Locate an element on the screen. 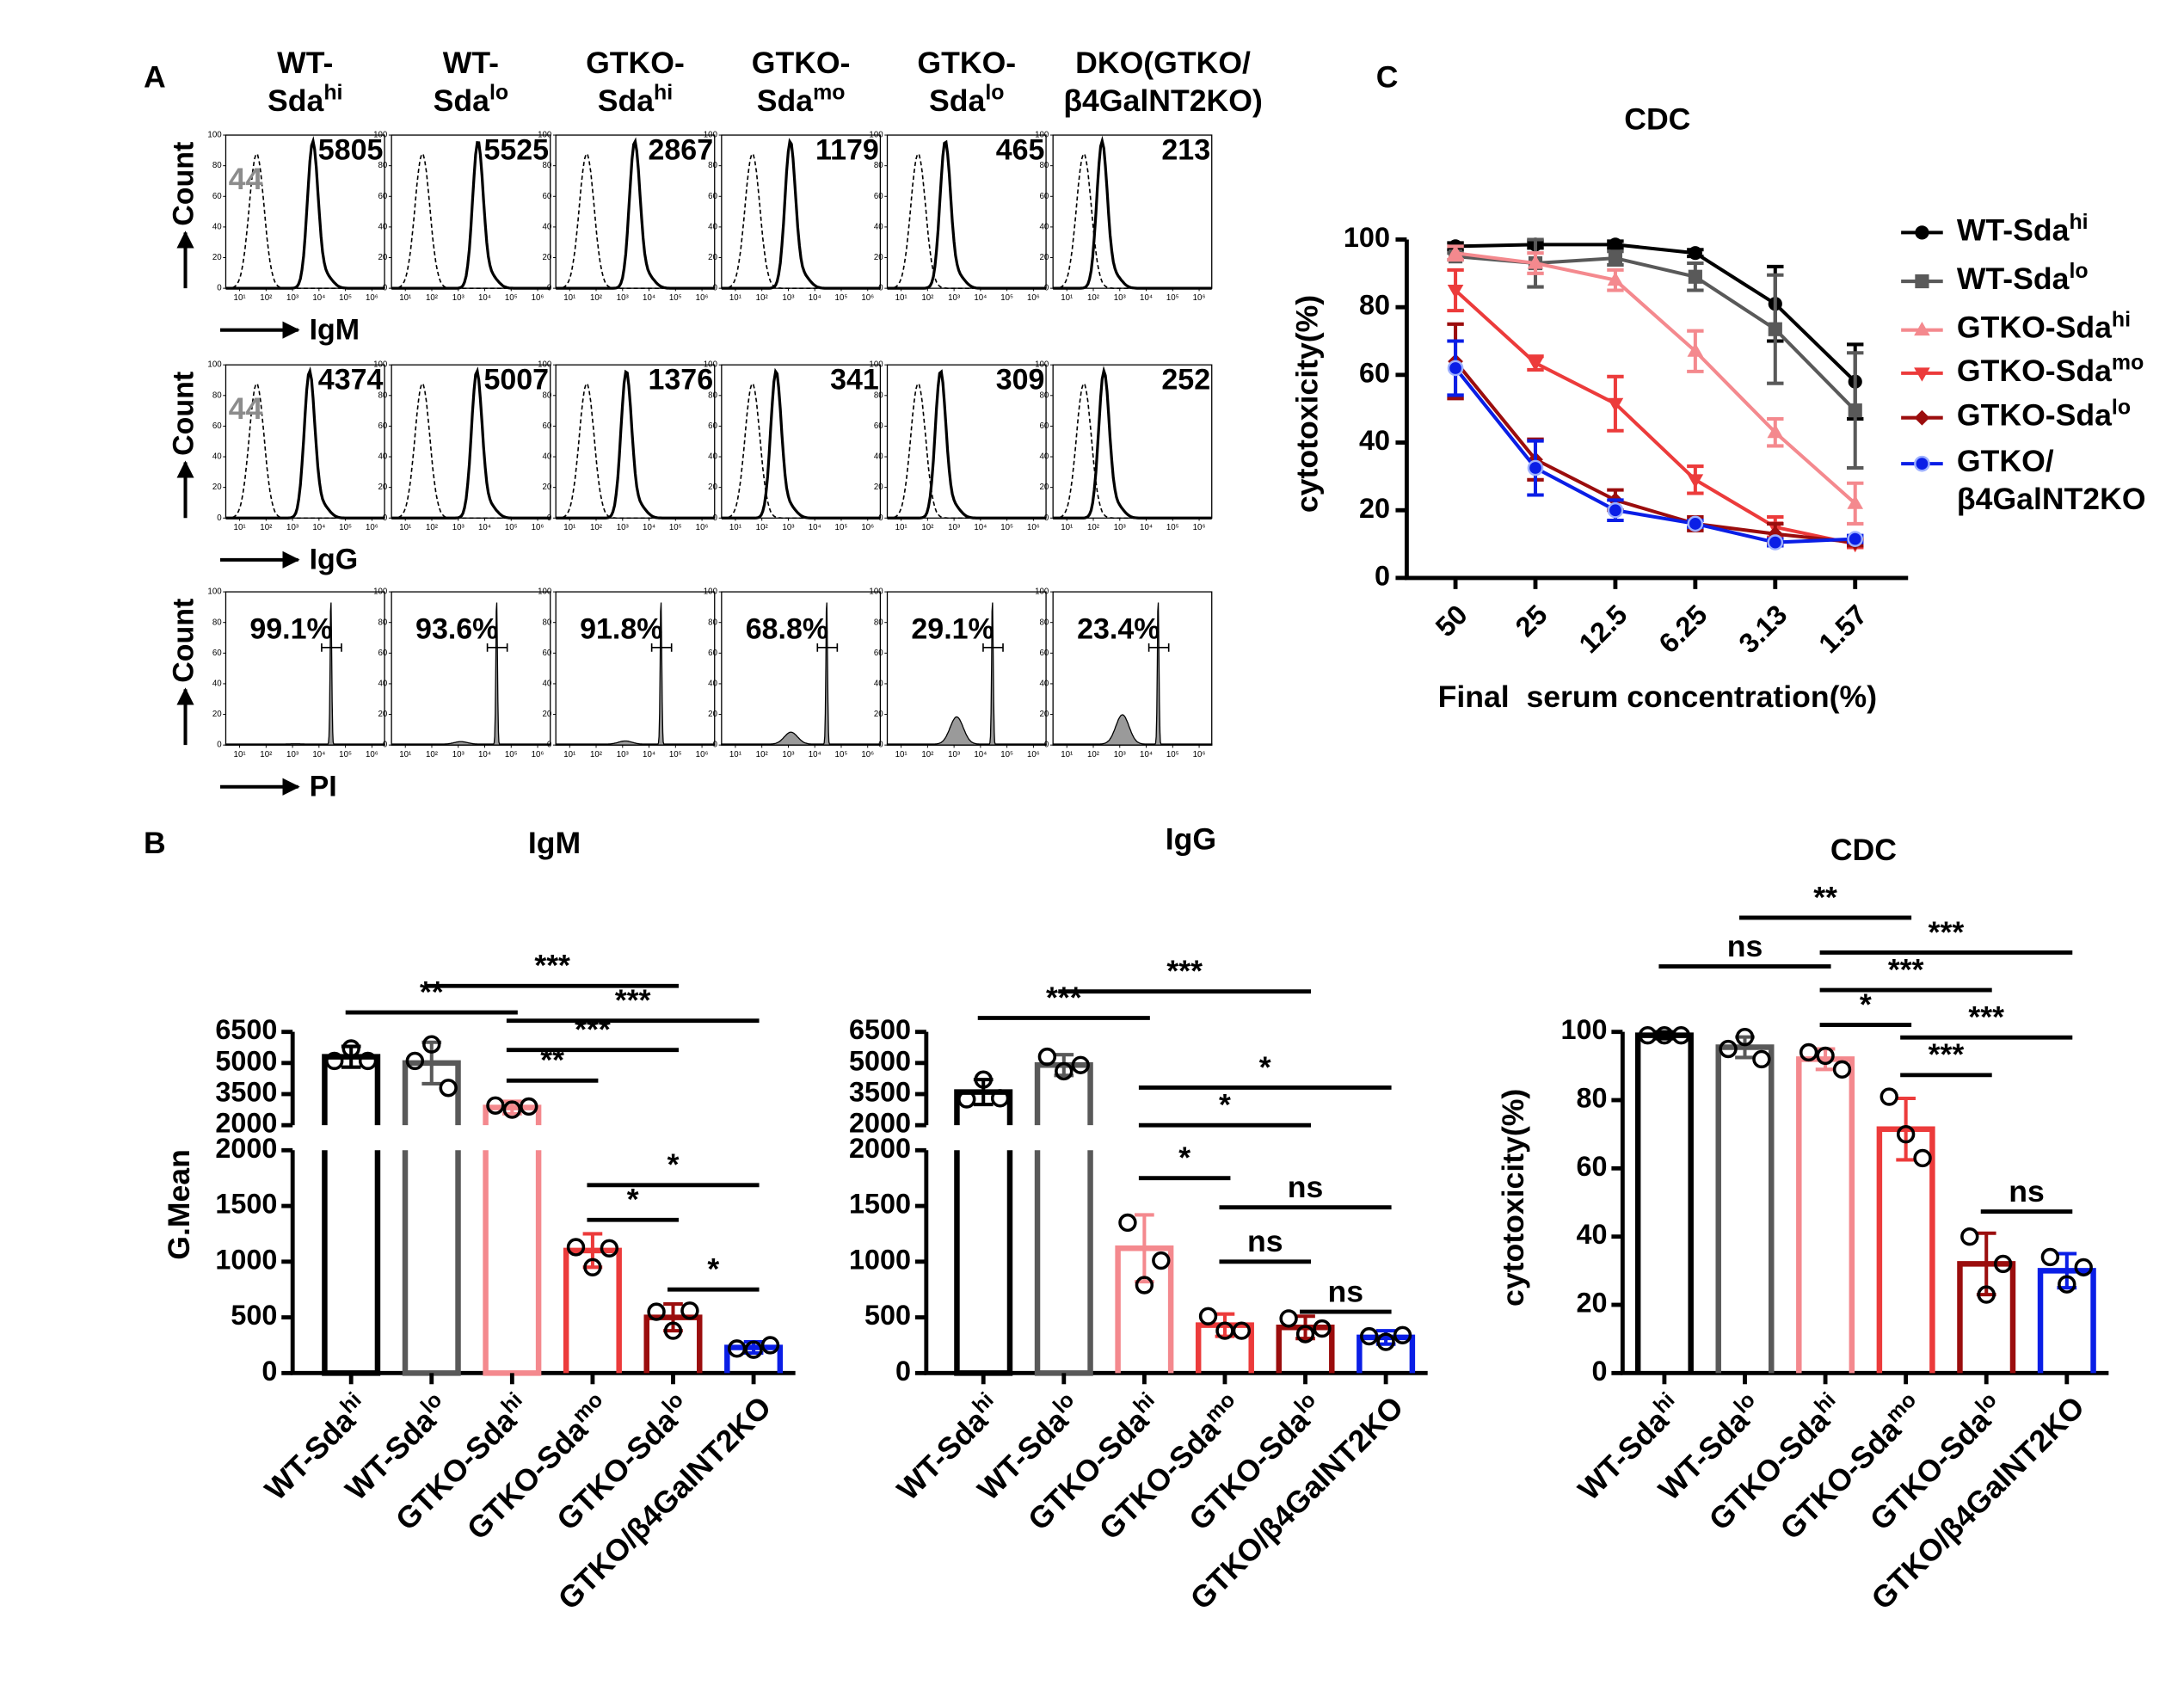 The width and height of the screenshot is (2184, 1685). label-line: Sdahi is located at coordinates (636, 99).